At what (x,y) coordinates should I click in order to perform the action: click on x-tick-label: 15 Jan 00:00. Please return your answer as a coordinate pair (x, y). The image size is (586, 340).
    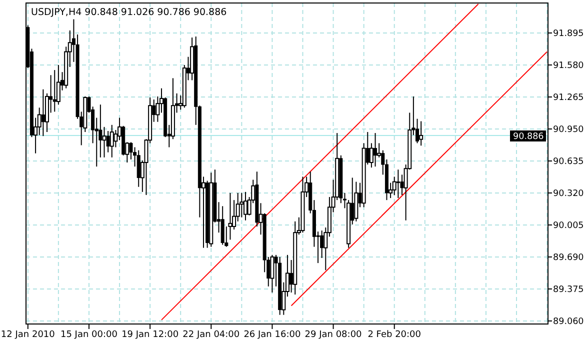
    Looking at the image, I should click on (89, 335).